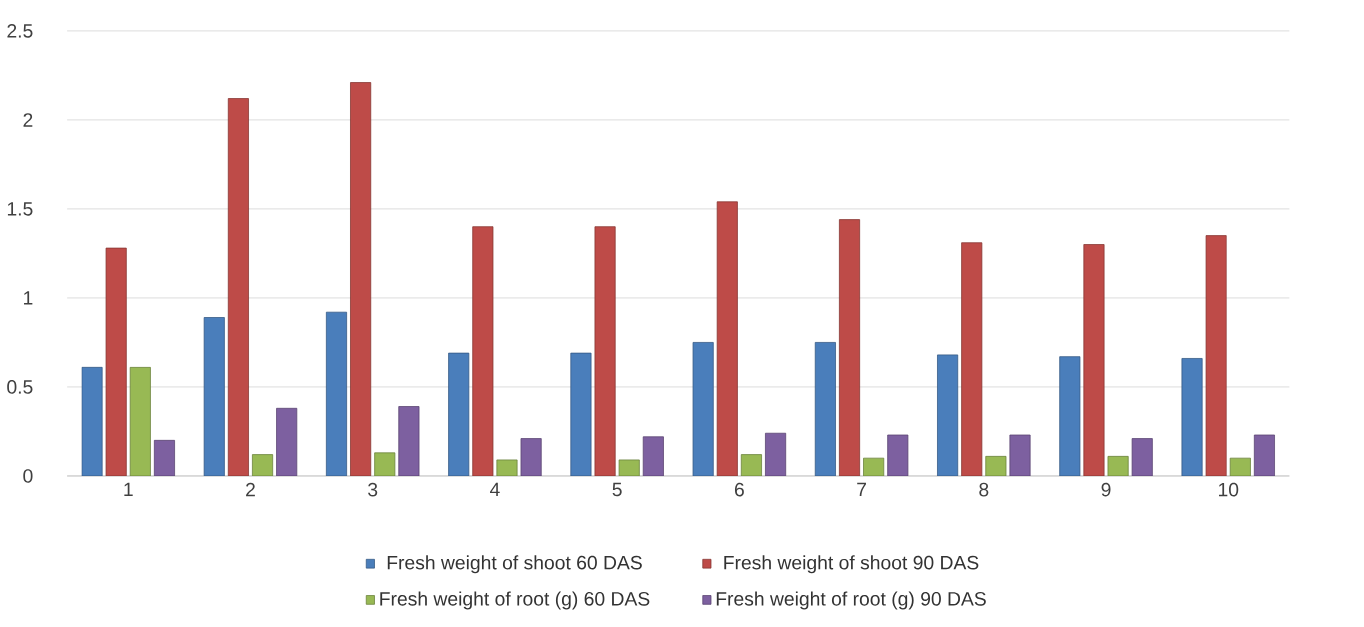 Image resolution: width=1364 pixels, height=627 pixels. Describe the element at coordinates (28, 120) in the screenshot. I see `y-tick-label: 2` at that location.